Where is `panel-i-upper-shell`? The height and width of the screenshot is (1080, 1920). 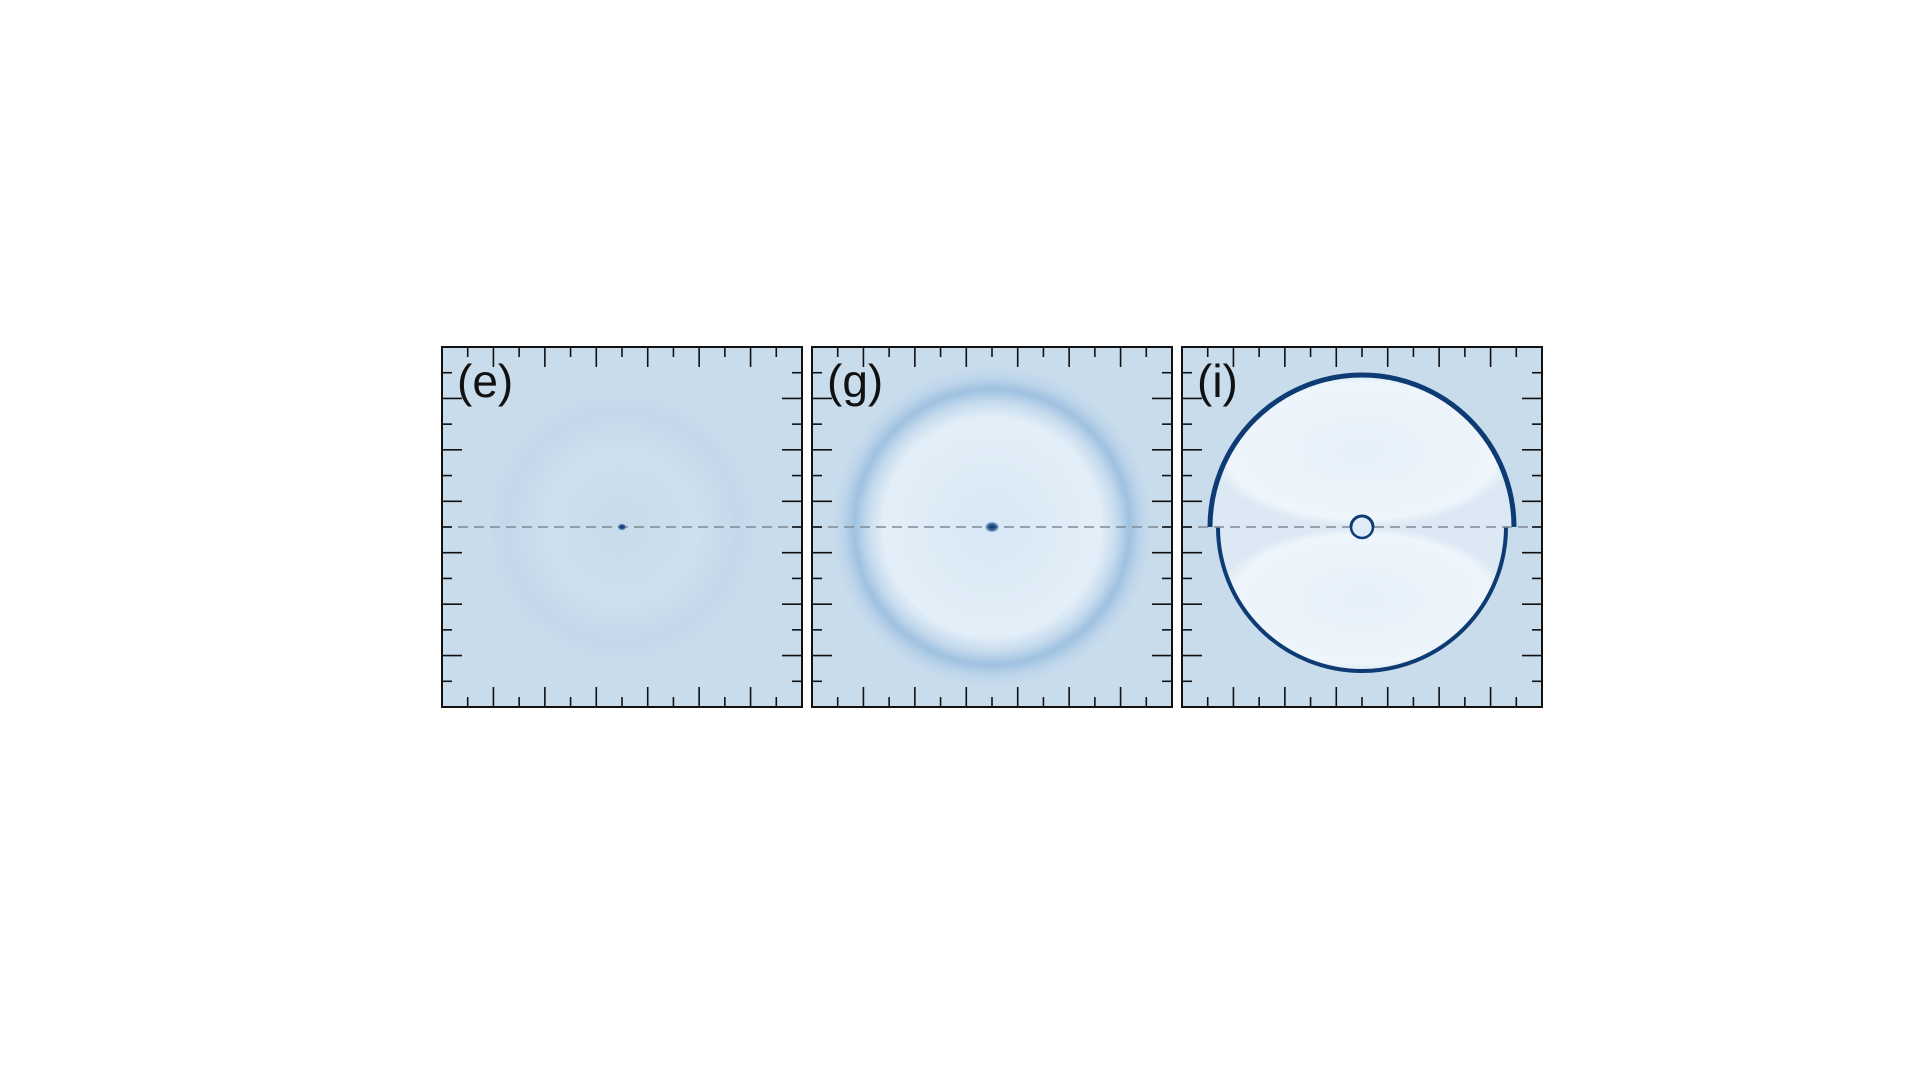 panel-i-upper-shell is located at coordinates (1362, 450).